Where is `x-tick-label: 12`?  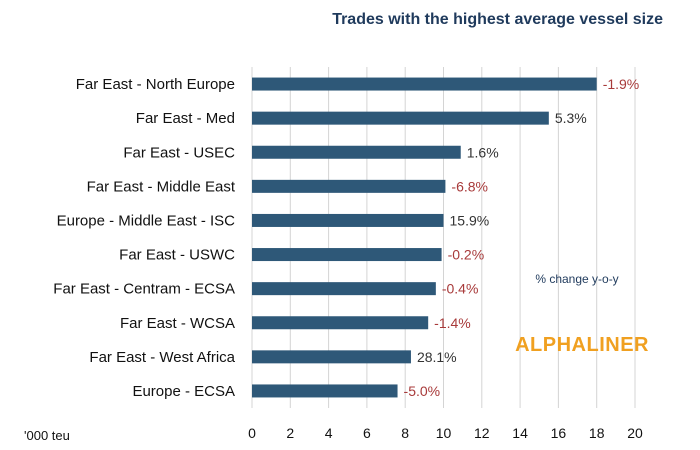
x-tick-label: 12 is located at coordinates (482, 433).